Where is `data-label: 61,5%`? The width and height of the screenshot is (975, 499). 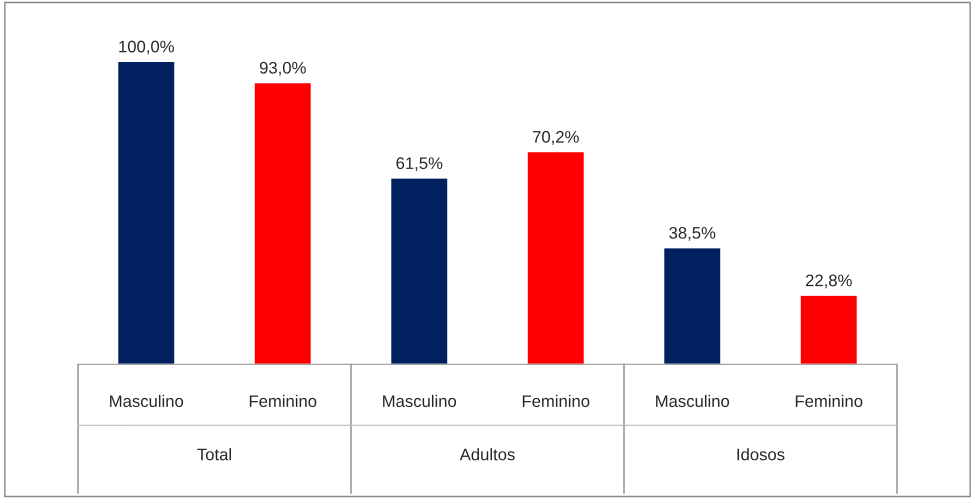 data-label: 61,5% is located at coordinates (419, 164).